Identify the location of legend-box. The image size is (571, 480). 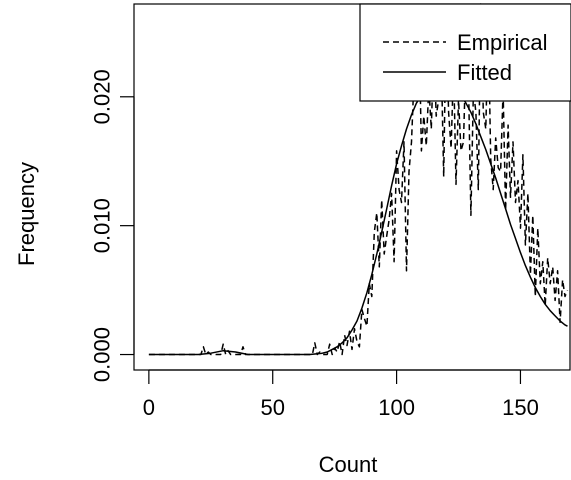
(465, 52).